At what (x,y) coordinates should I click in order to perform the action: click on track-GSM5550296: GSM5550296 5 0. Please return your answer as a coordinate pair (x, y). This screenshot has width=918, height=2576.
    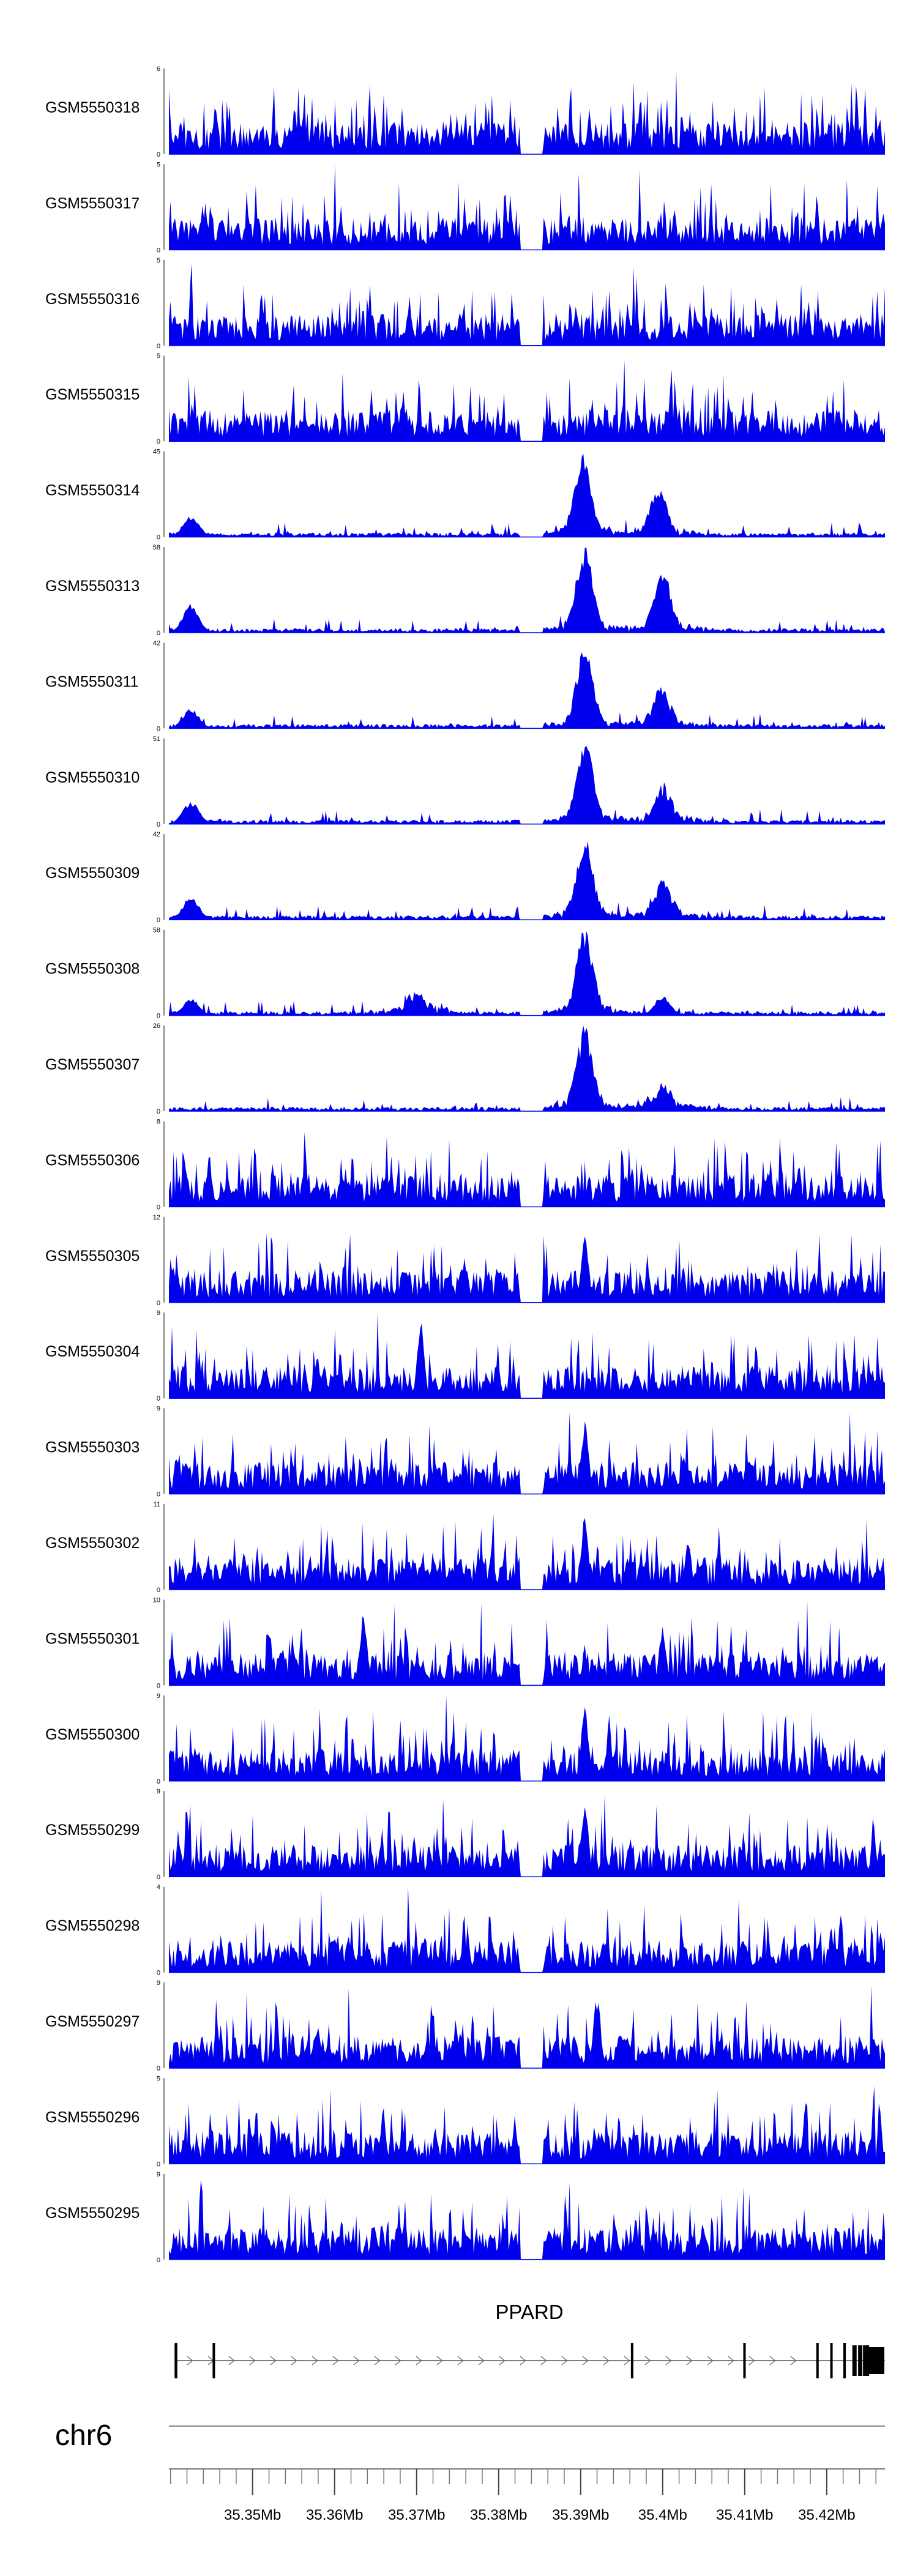
    Looking at the image, I should click on (465, 2121).